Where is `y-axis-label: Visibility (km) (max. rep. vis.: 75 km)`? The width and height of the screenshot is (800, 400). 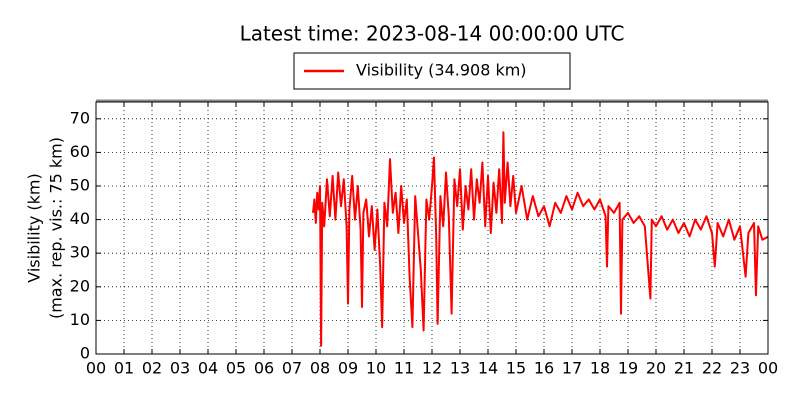
y-axis-label: Visibility (km) (max. rep. vis.: 75 km) is located at coordinates (45, 228).